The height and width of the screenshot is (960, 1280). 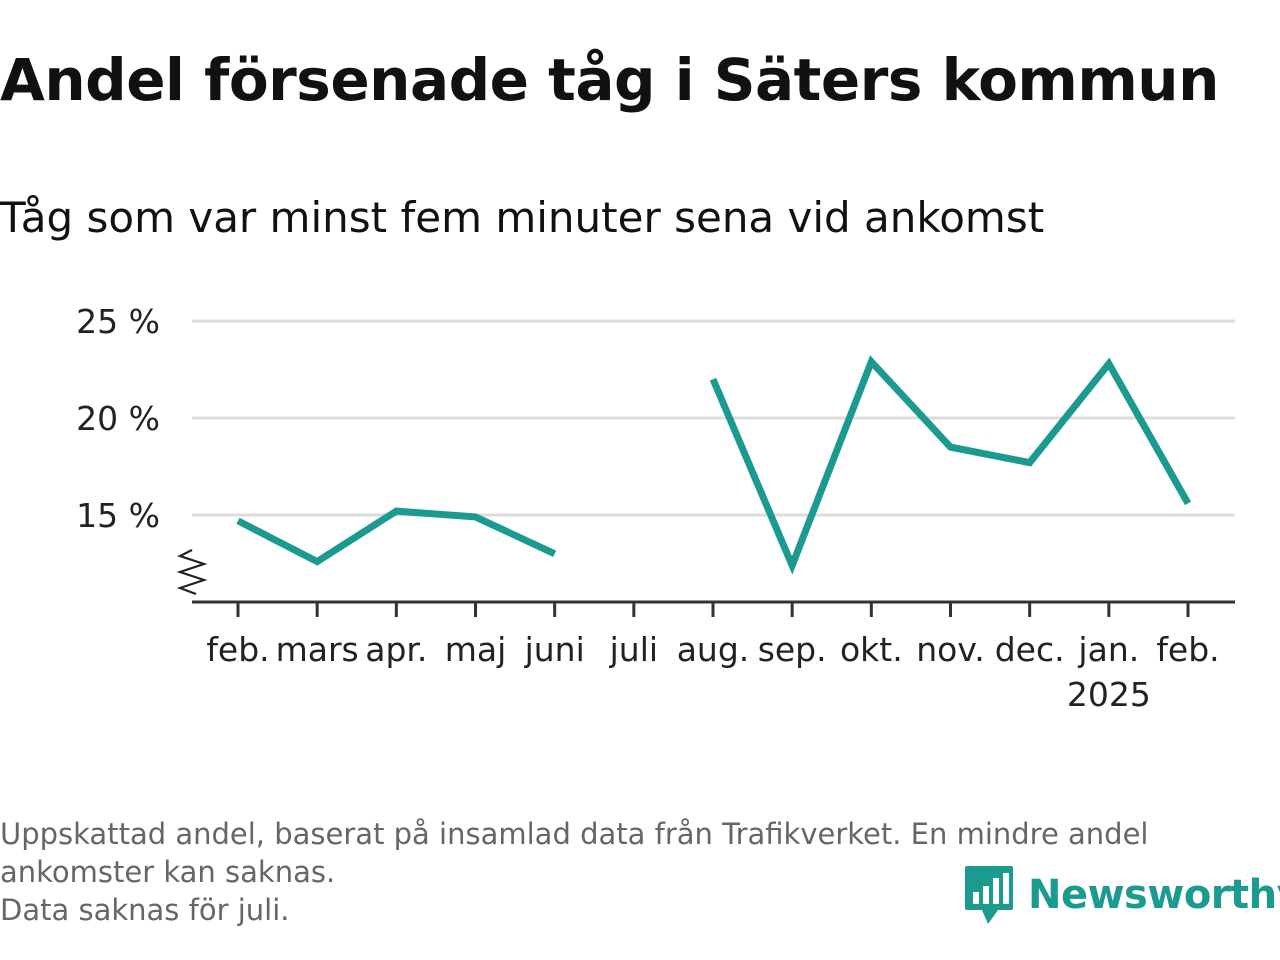 I want to click on x-tick-label: juni, so click(x=554, y=649).